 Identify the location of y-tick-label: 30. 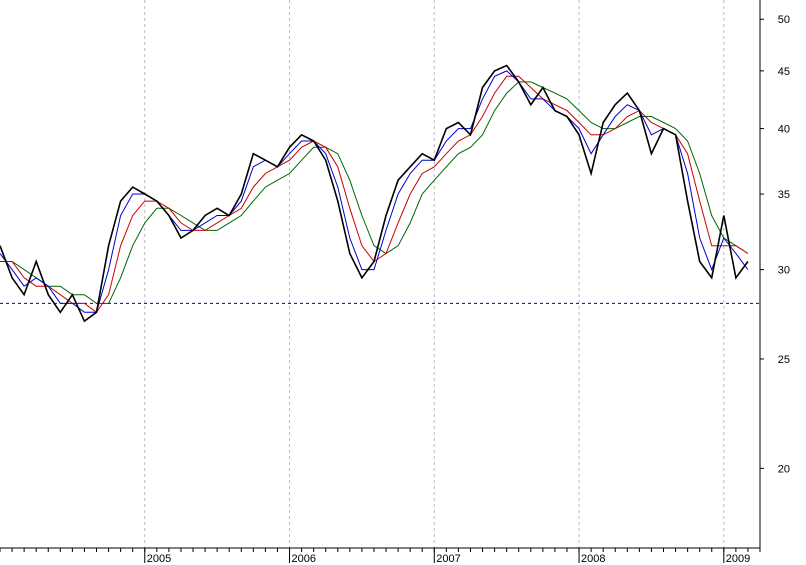
(784, 271).